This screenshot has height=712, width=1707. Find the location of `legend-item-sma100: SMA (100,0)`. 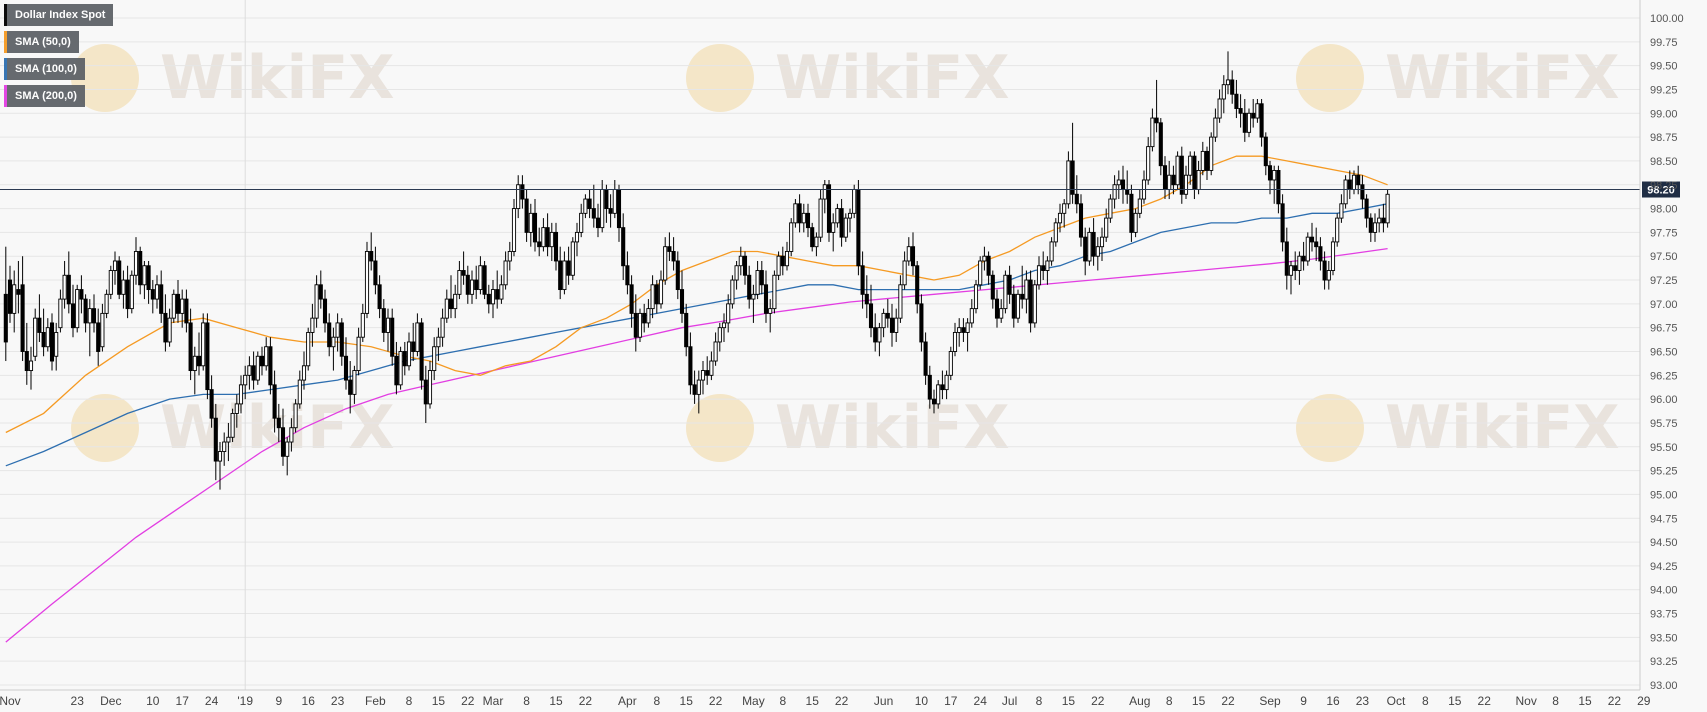

legend-item-sma100: SMA (100,0) is located at coordinates (44, 69).